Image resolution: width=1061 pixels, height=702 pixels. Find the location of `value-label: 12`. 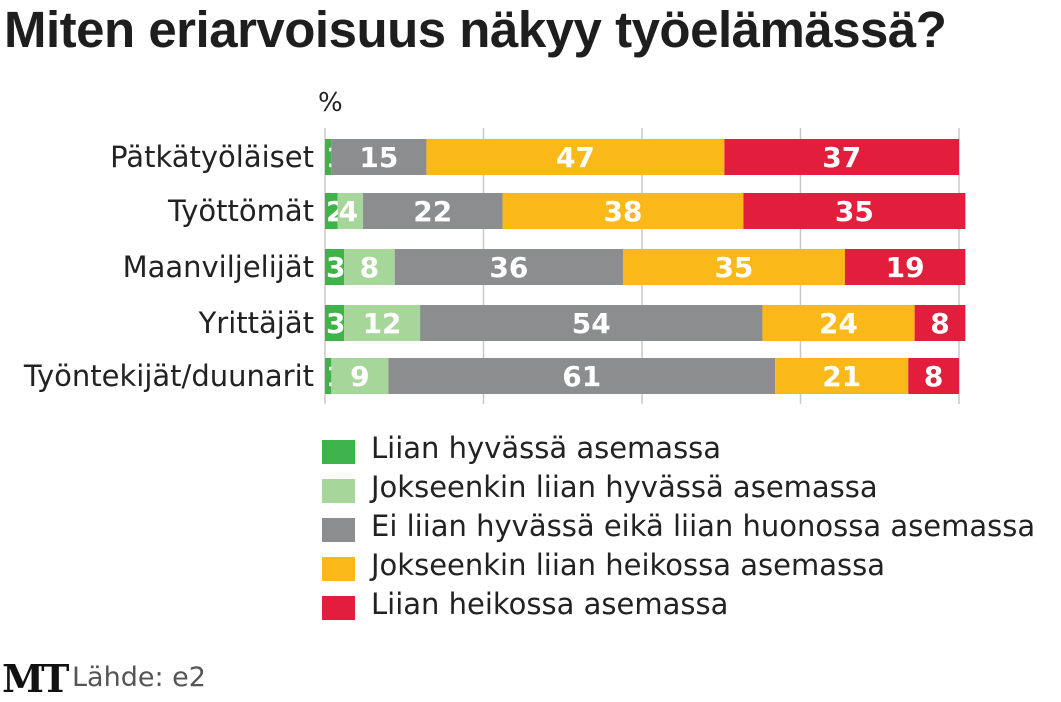

value-label: 12 is located at coordinates (382, 323).